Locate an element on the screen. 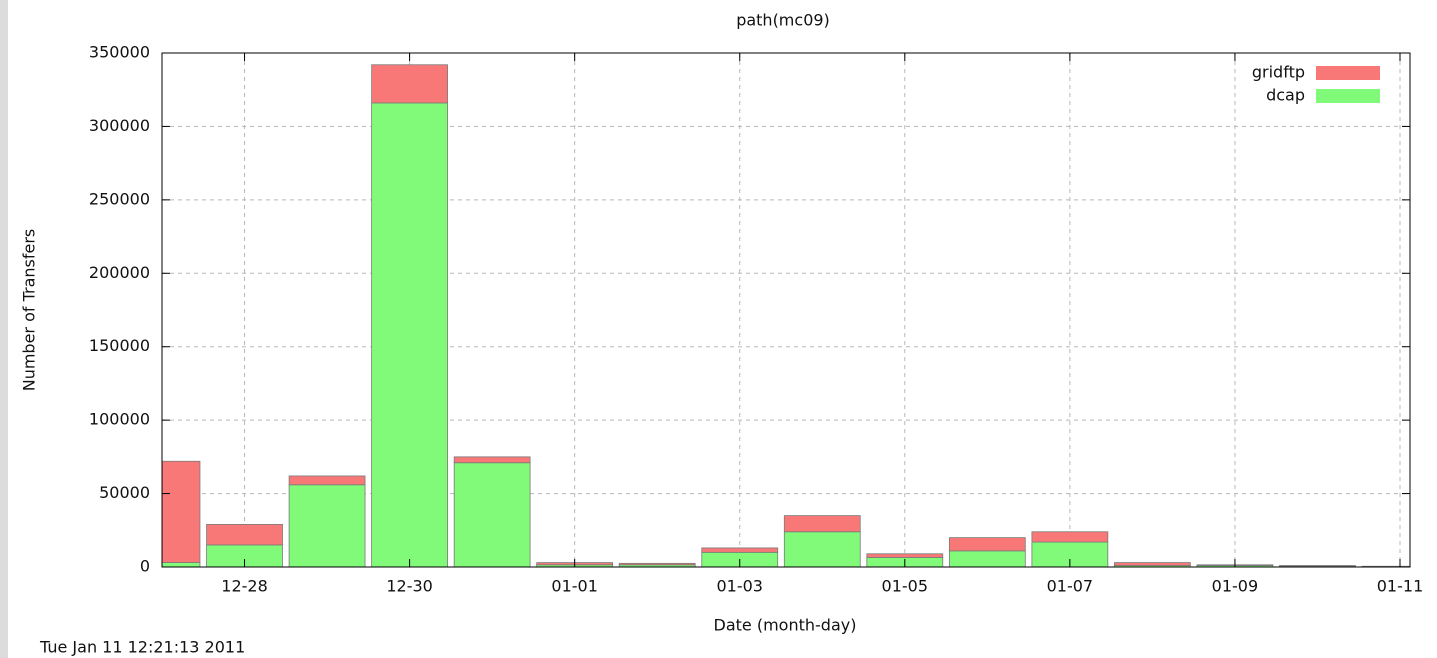  y-tick-label: 150000 is located at coordinates (119, 345).